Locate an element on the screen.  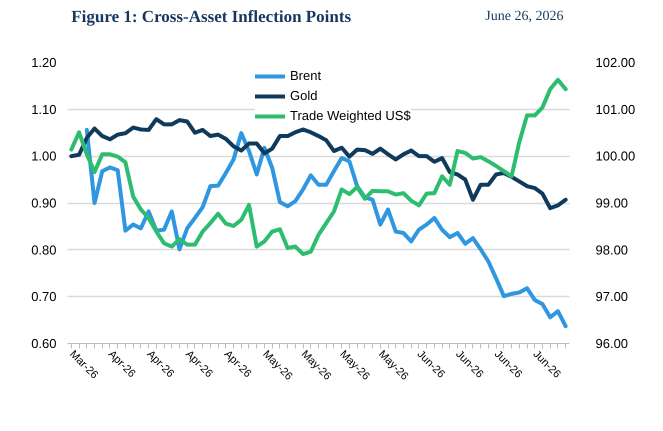
chart-subtitle: June 26, 2026 is located at coordinates (524, 16).